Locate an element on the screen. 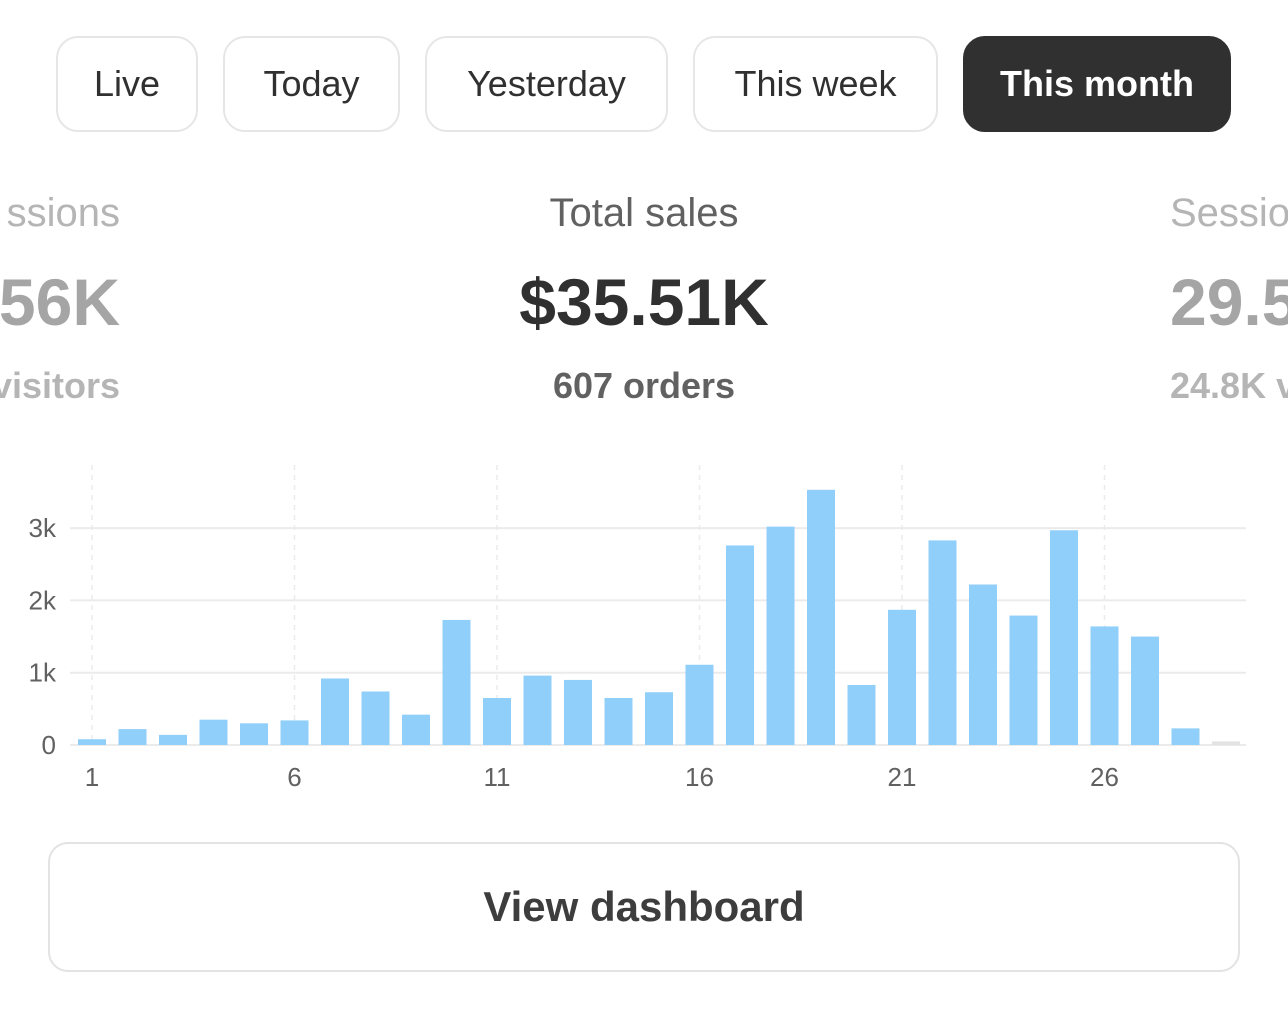 The image size is (1288, 1014). metric-label: Sessio is located at coordinates (1229, 213).